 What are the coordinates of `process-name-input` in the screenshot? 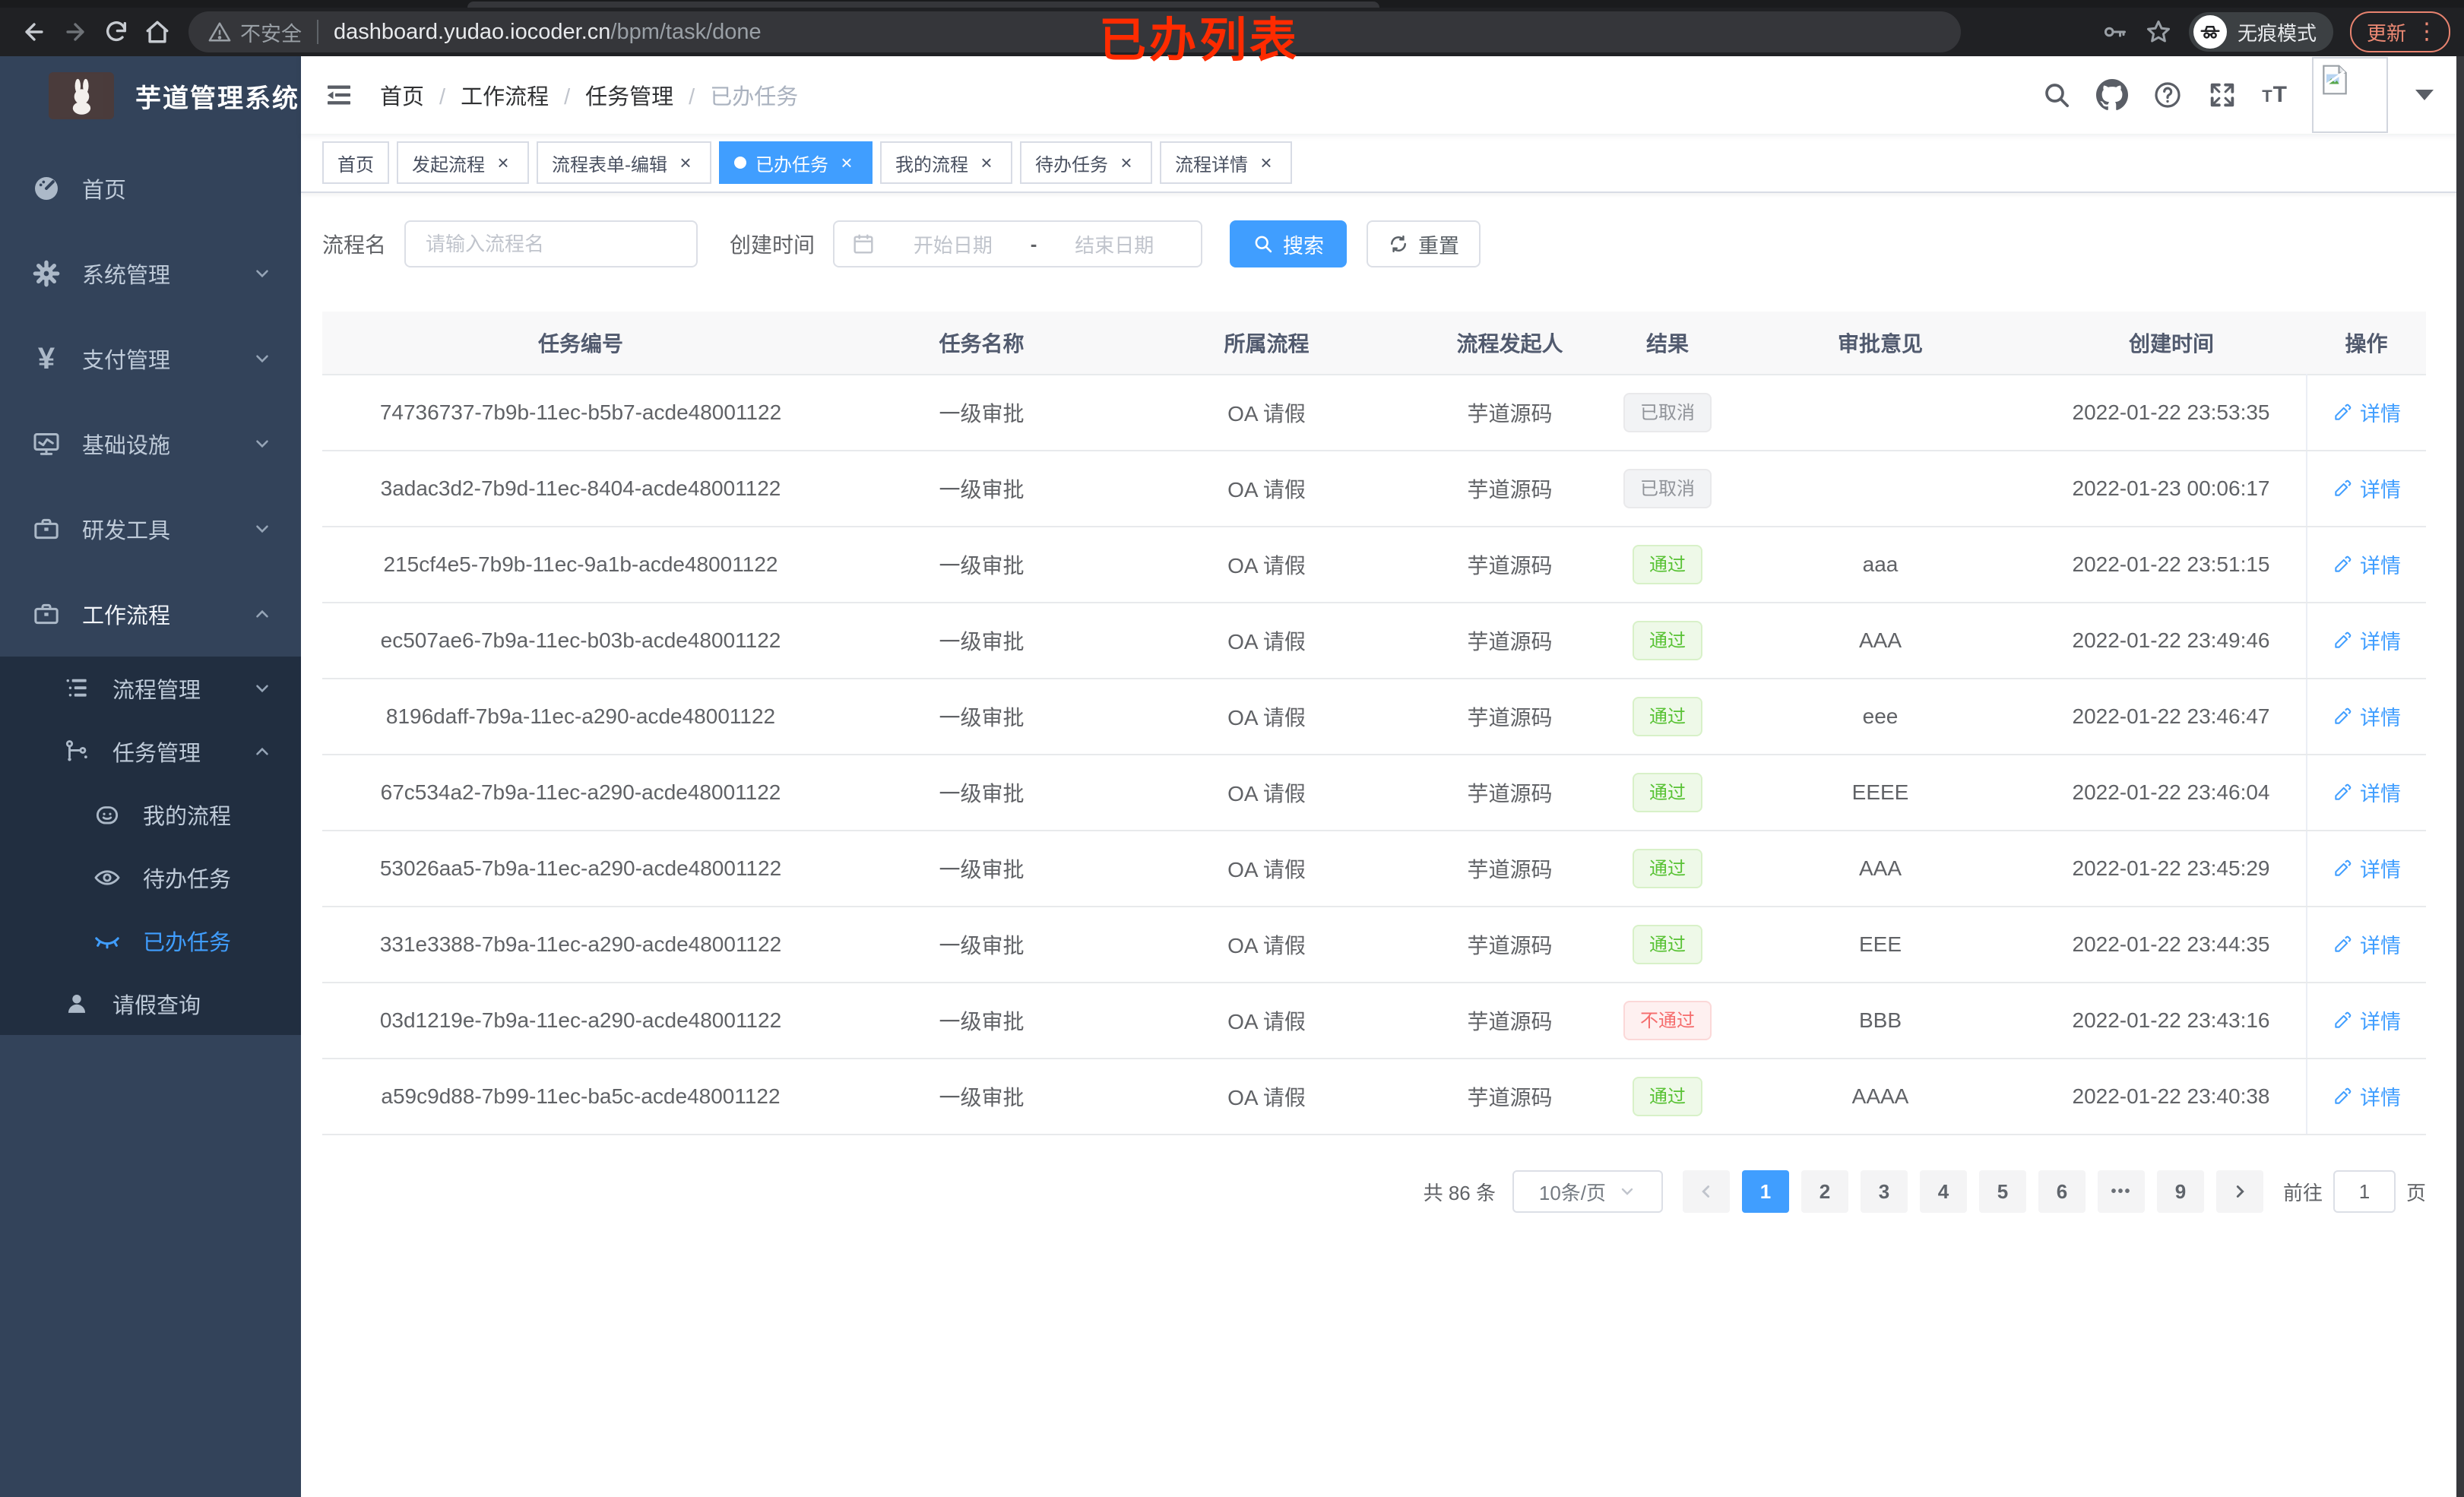 It's located at (551, 244).